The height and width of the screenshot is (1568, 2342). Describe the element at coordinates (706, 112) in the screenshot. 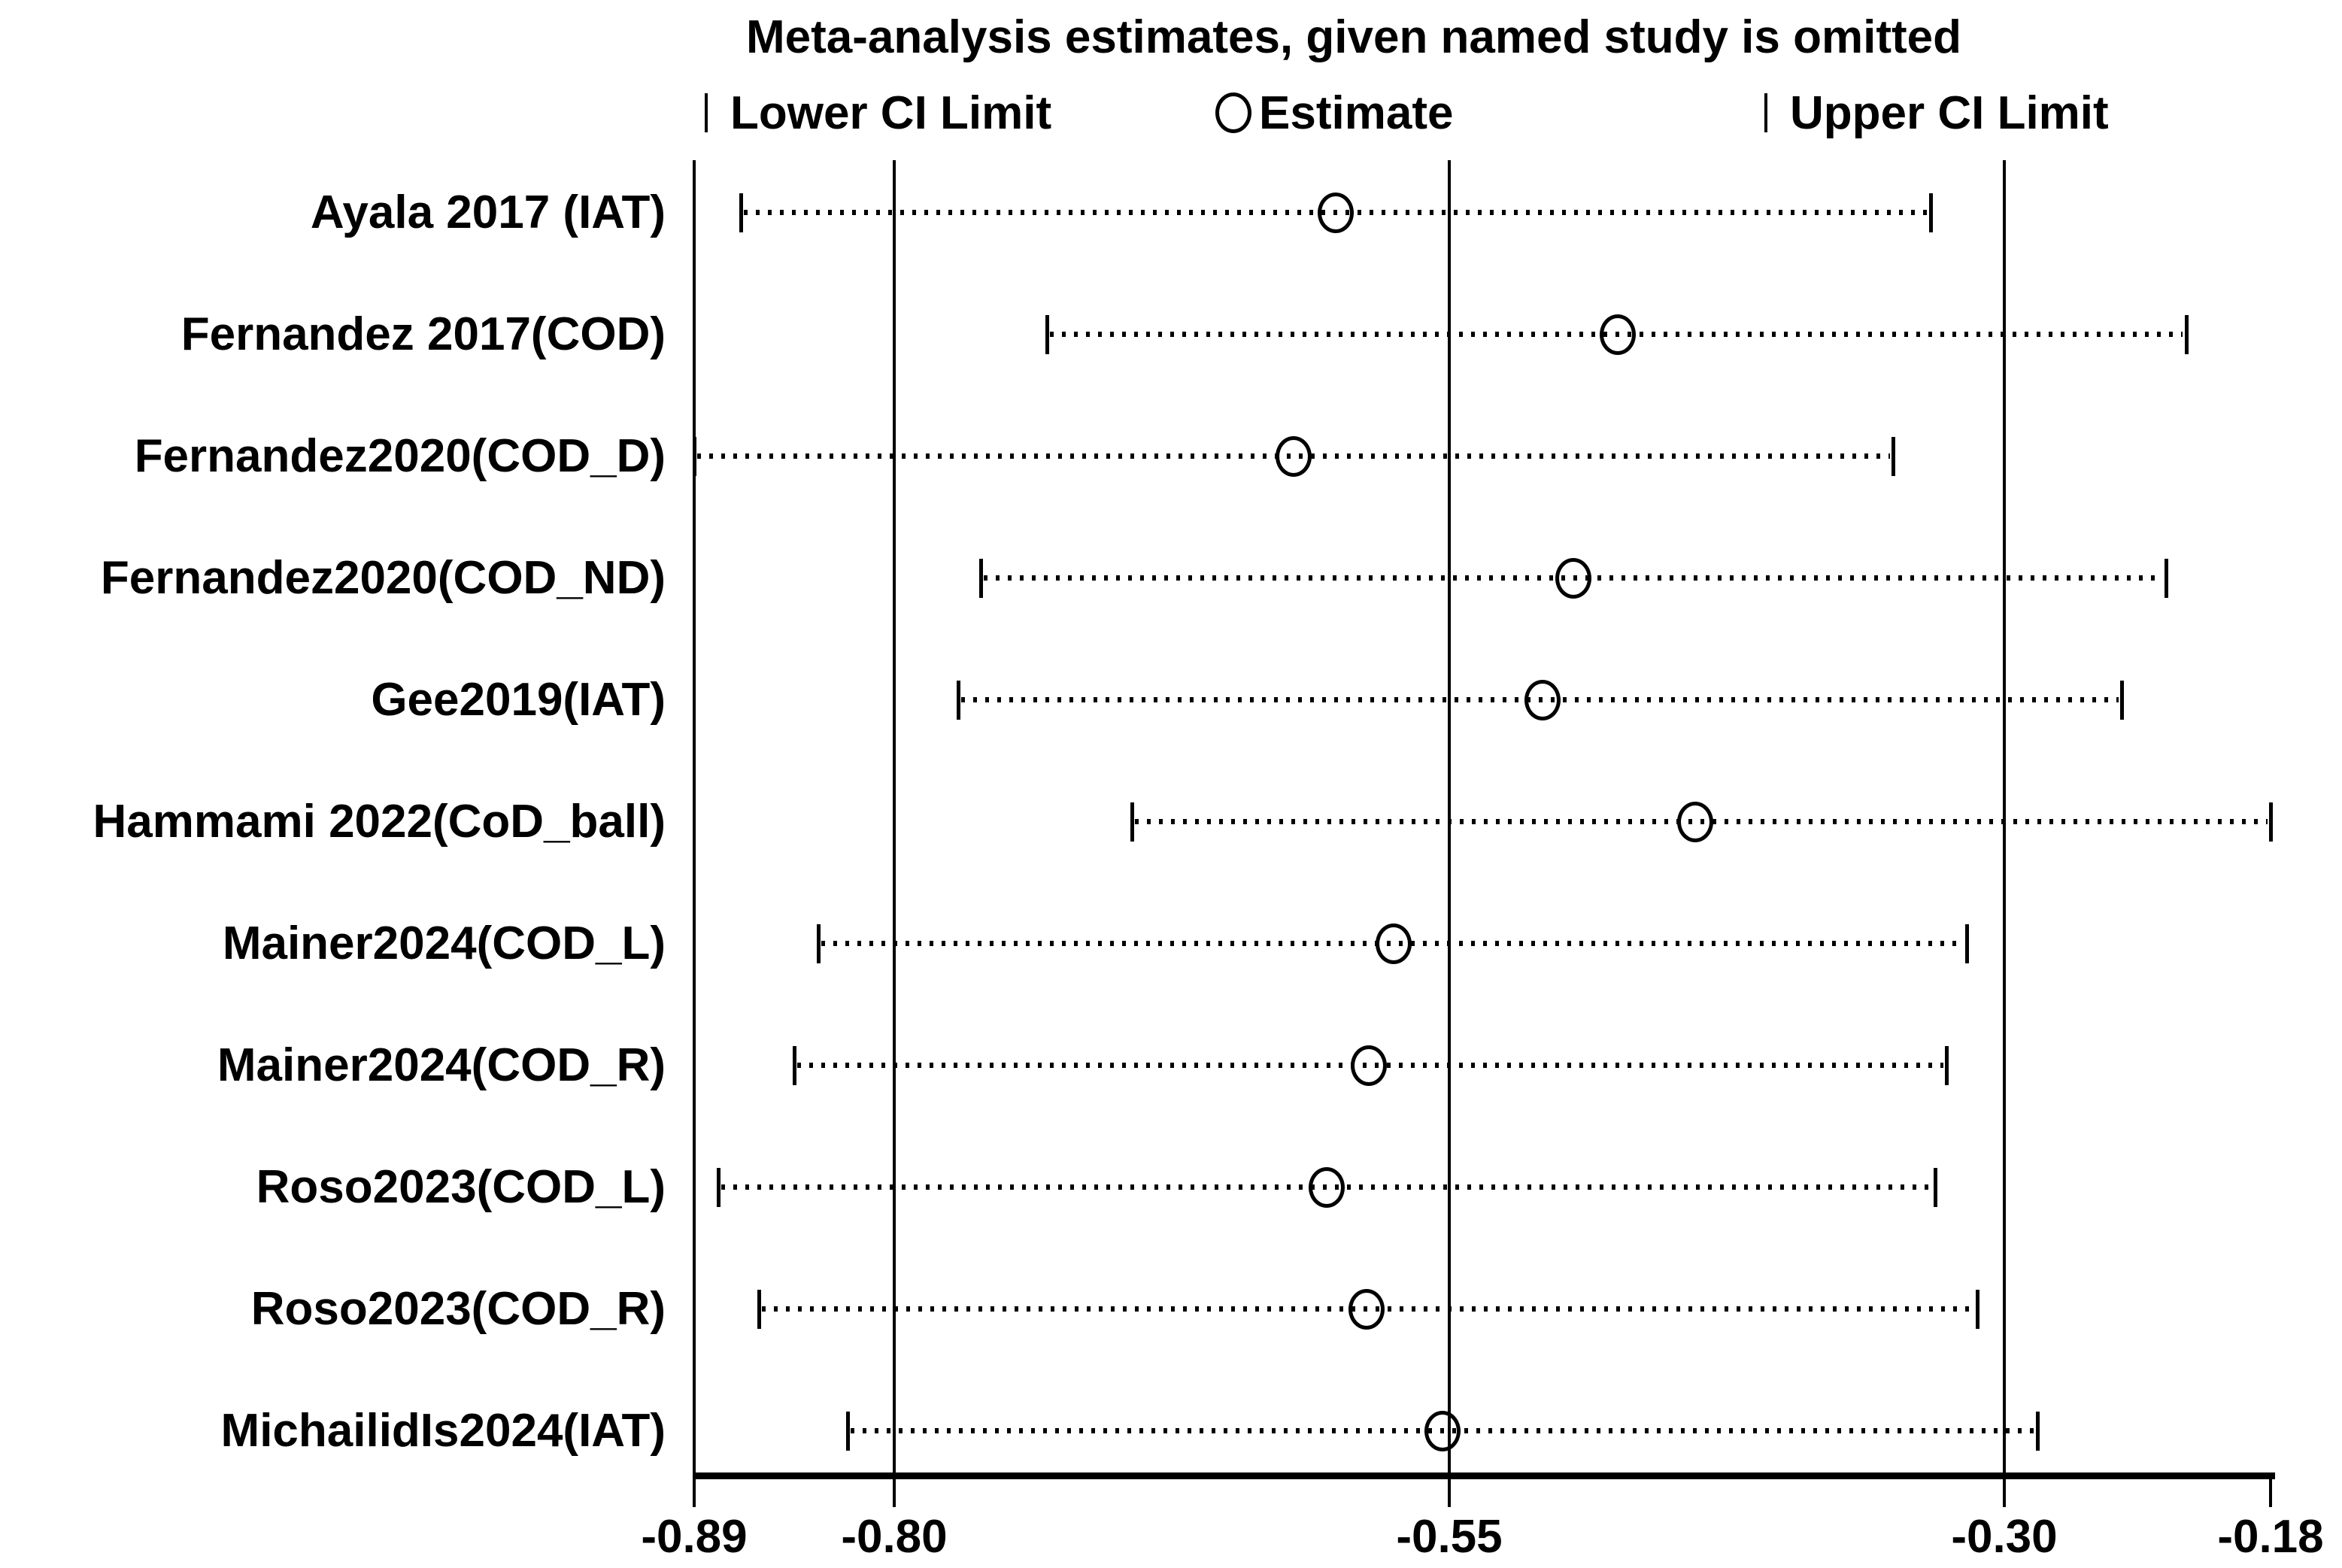

I see `lower-ci-tick-icon` at that location.